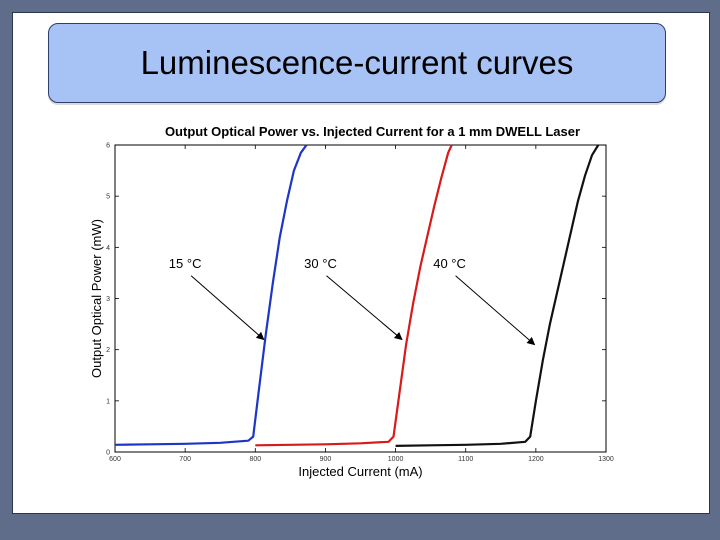 This screenshot has height=540, width=720. I want to click on y-tick-label: 0, so click(108, 453).